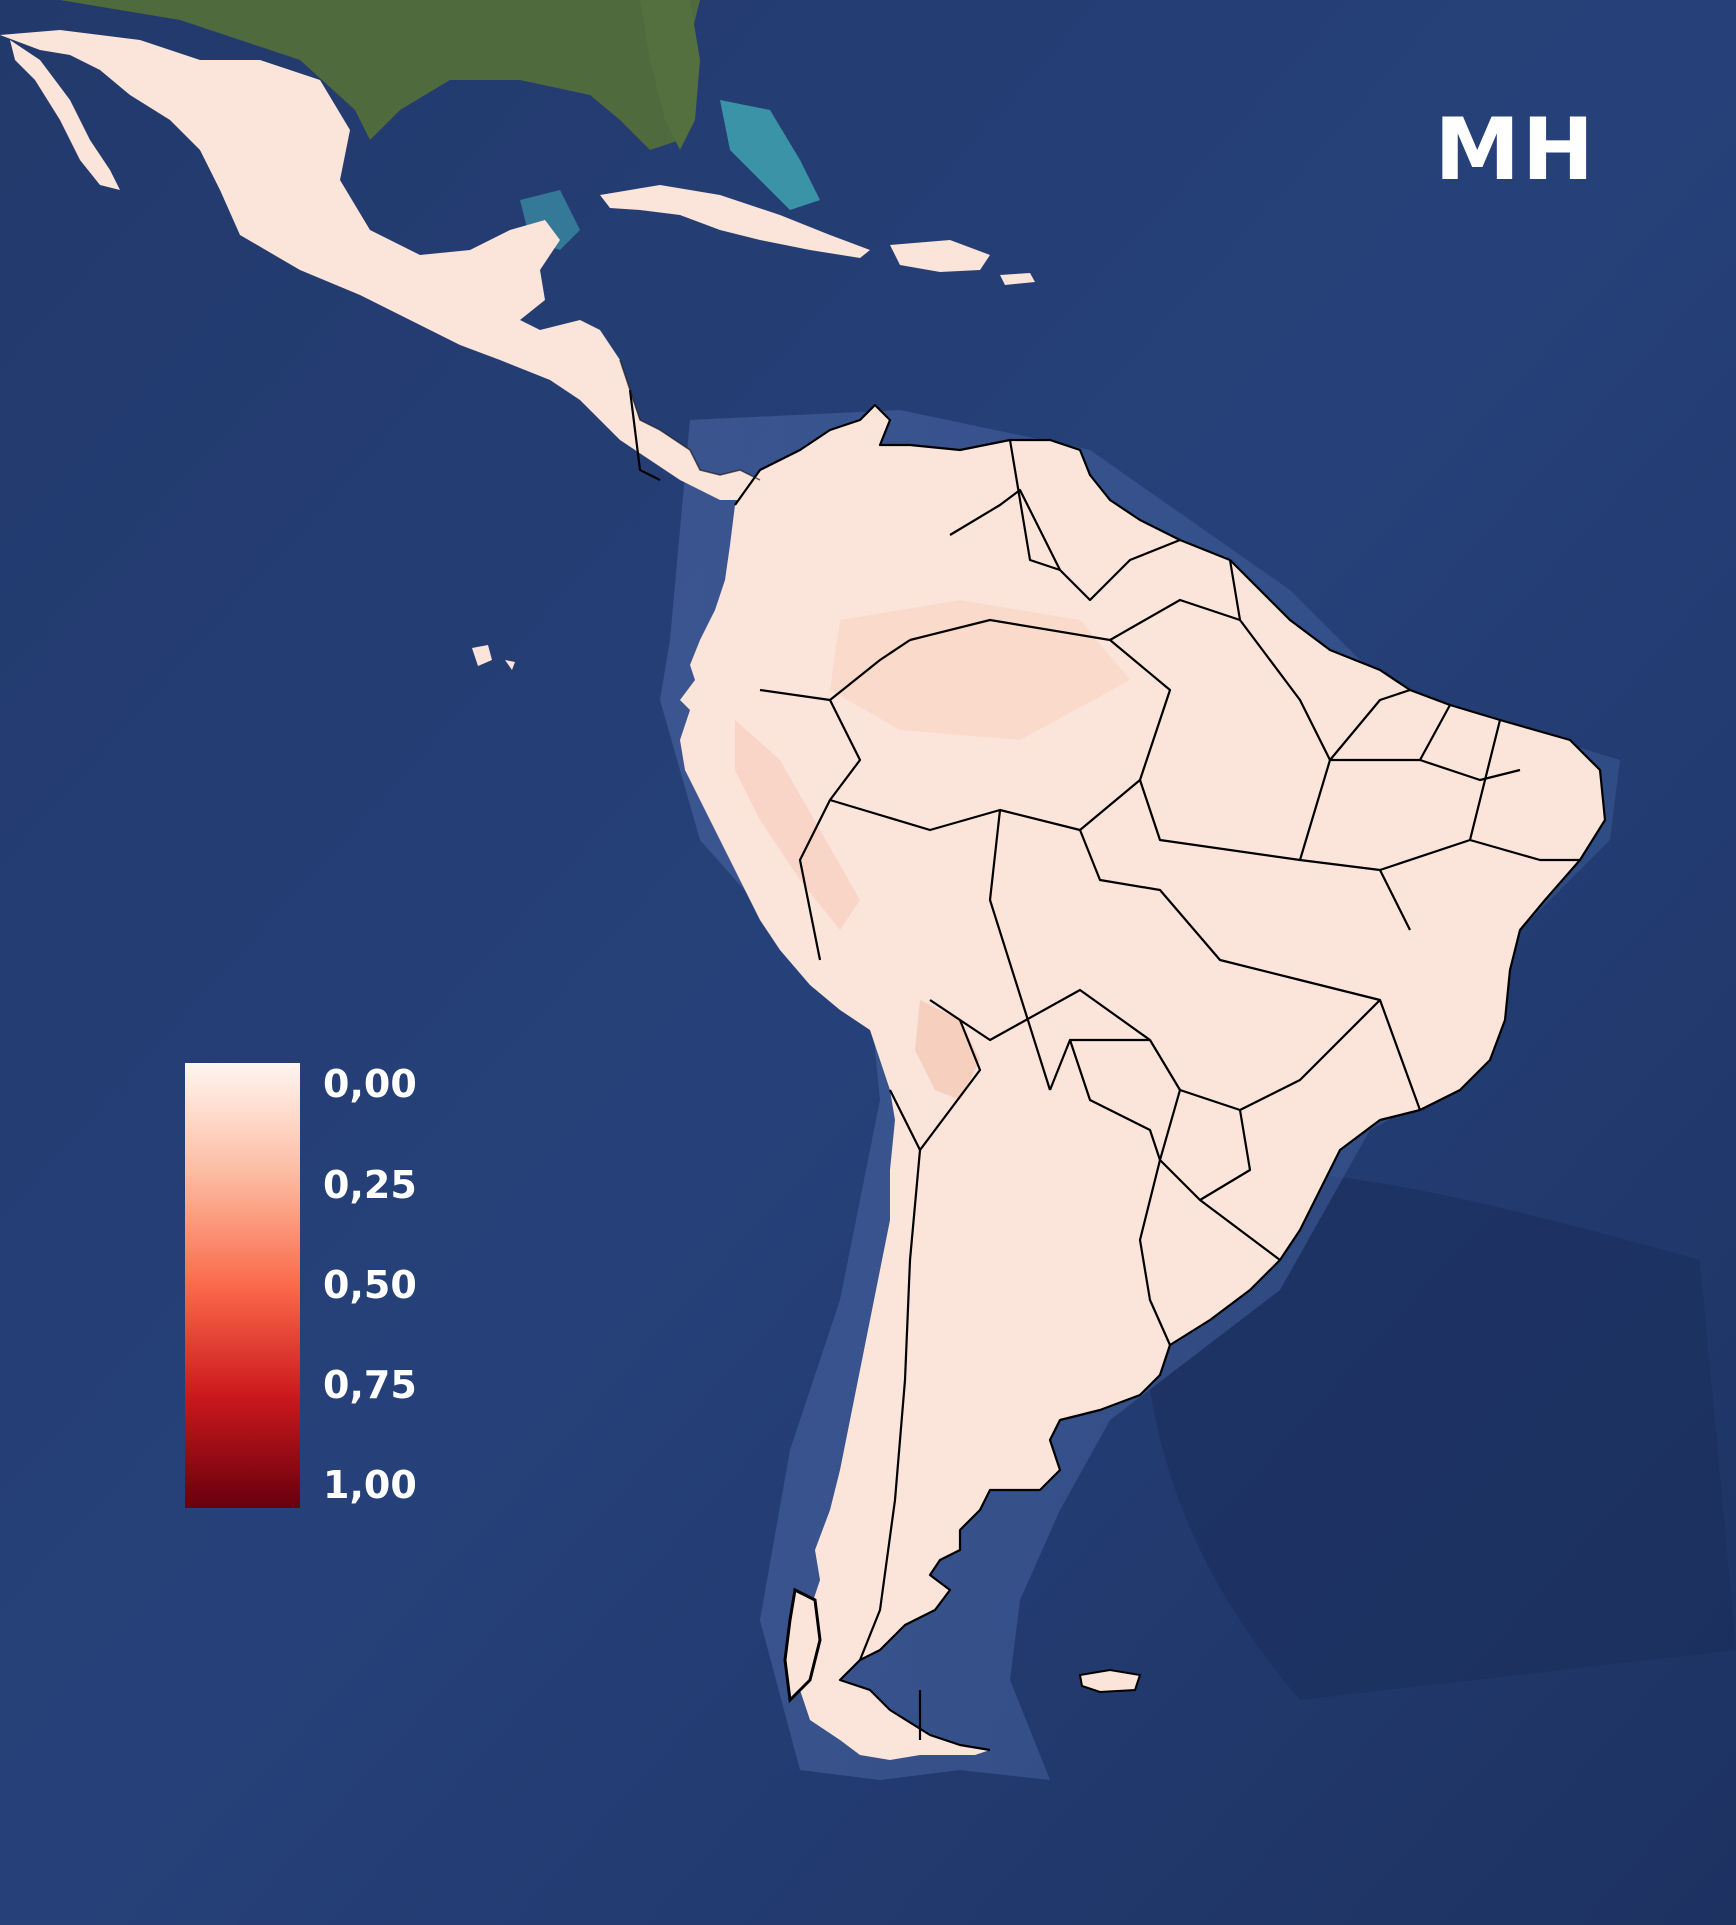  What do you see at coordinates (735, 221) in the screenshot?
I see `cuba-island` at bounding box center [735, 221].